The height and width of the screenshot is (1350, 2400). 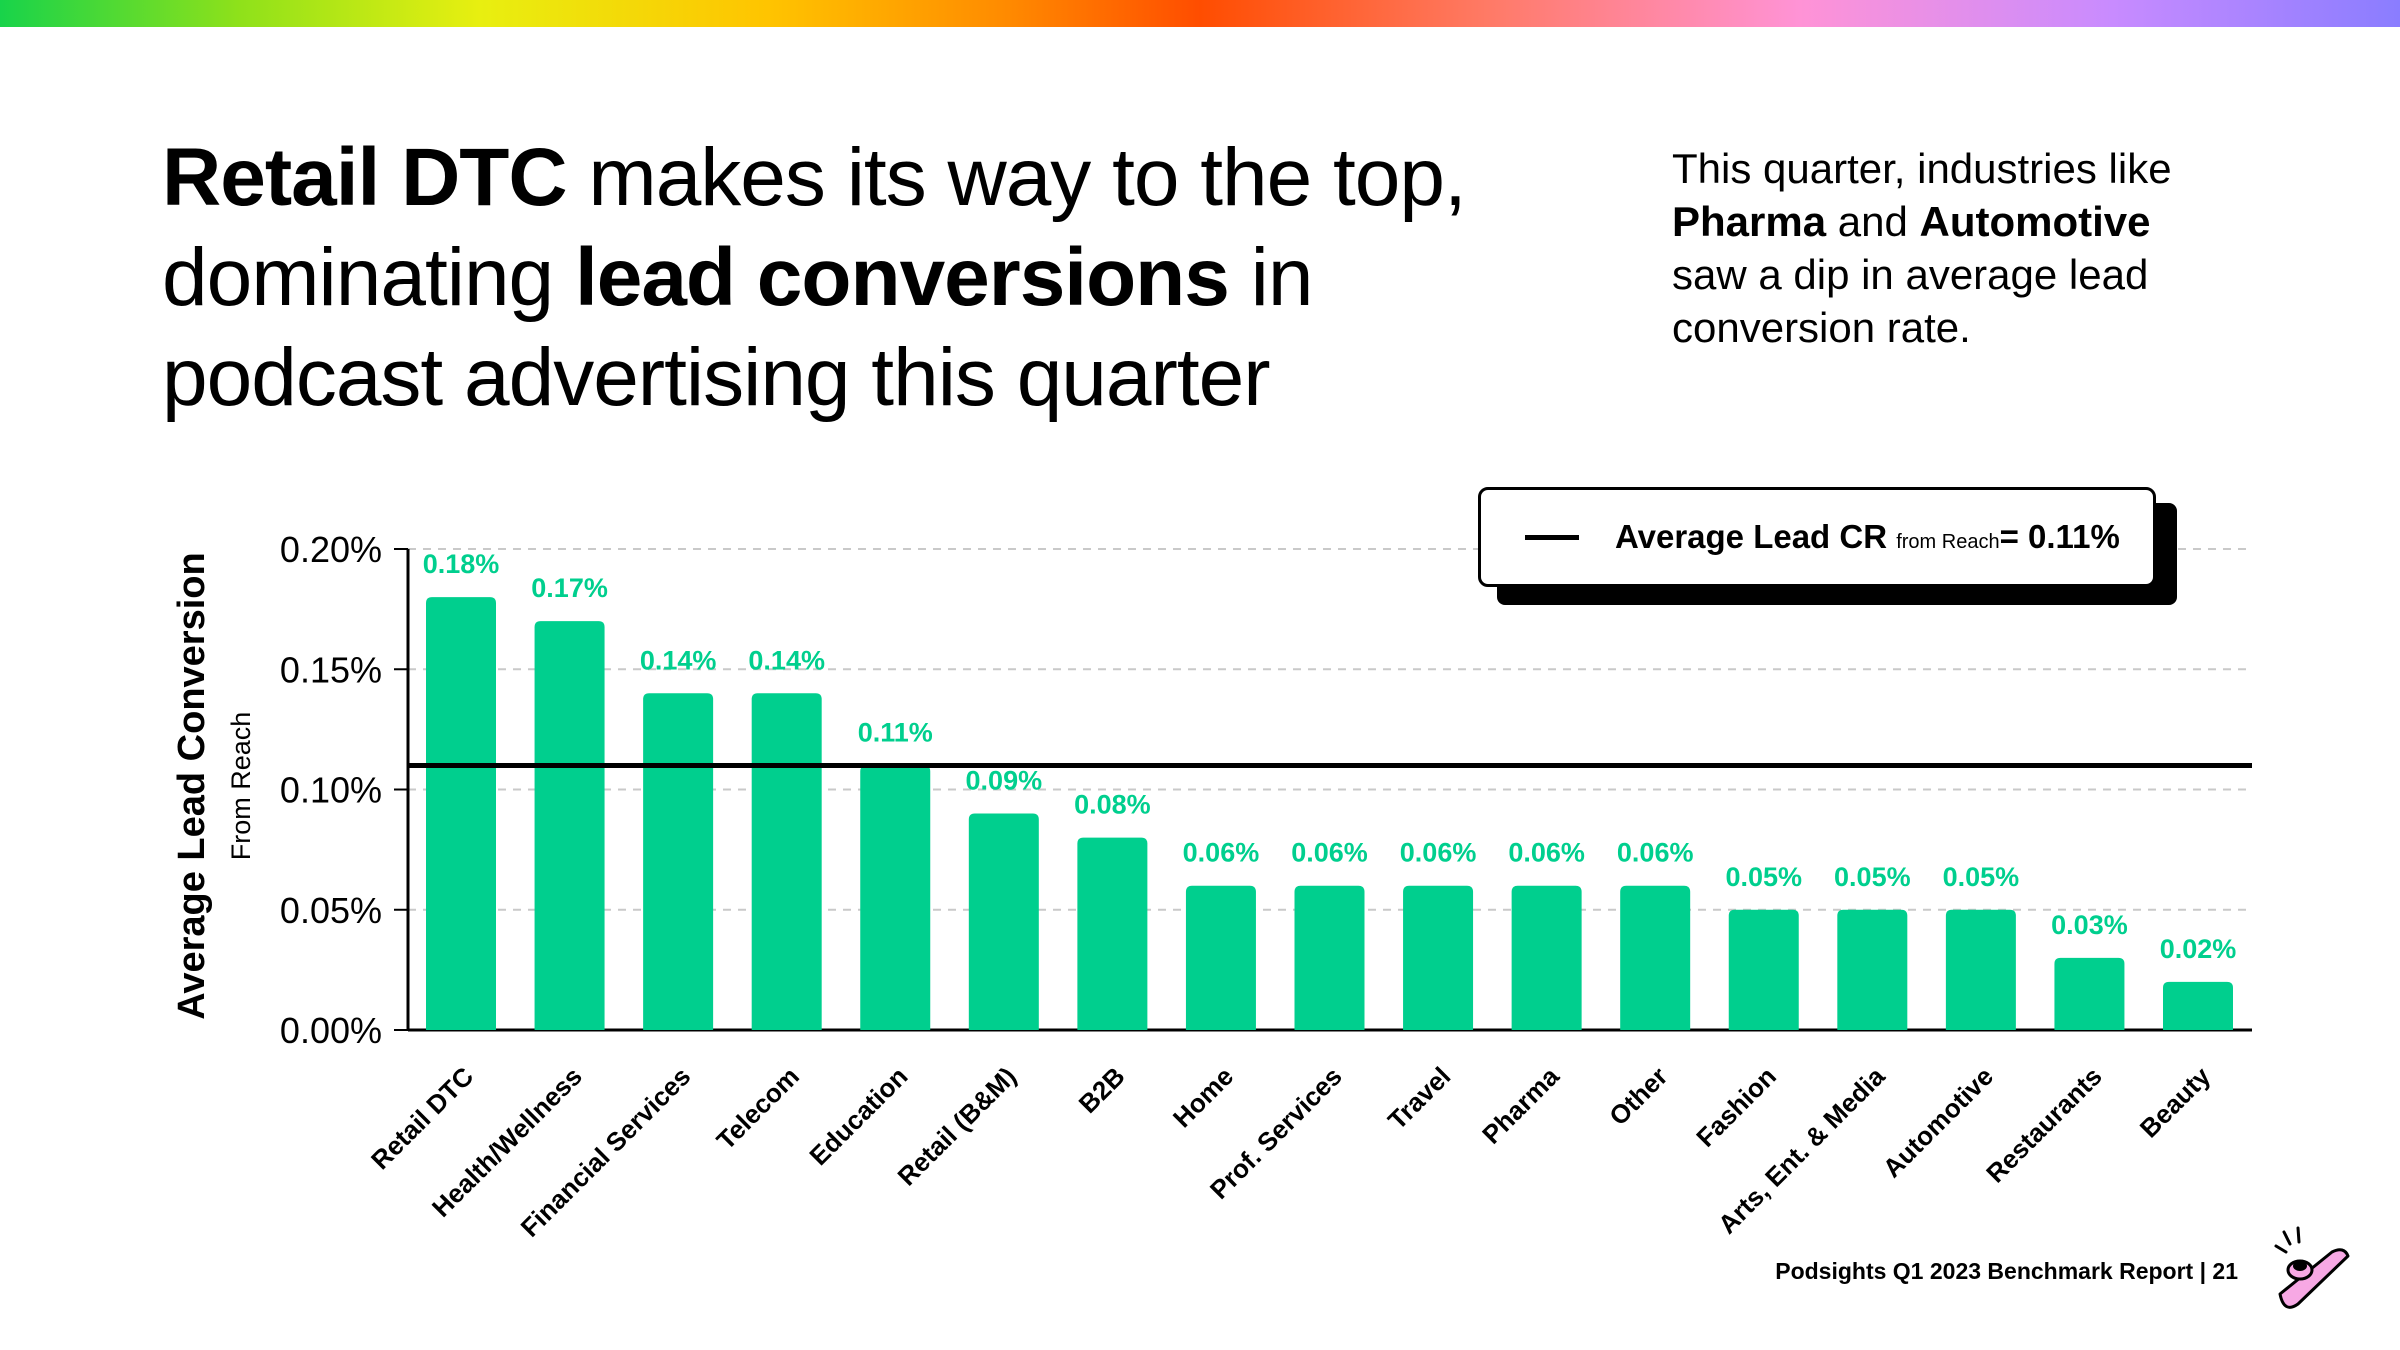 What do you see at coordinates (895, 732) in the screenshot?
I see `bar-data-label: 0.11%` at bounding box center [895, 732].